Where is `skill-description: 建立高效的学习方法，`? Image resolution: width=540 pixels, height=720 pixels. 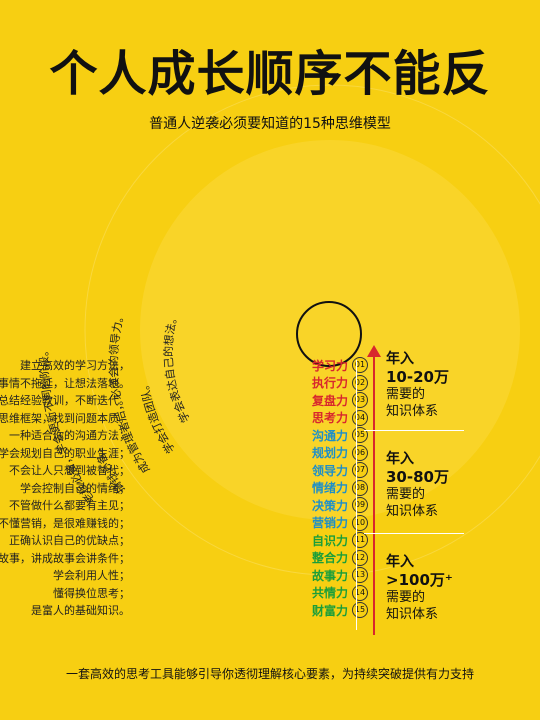
skill-description: 建立高效的学习方法， is located at coordinates (75, 365).